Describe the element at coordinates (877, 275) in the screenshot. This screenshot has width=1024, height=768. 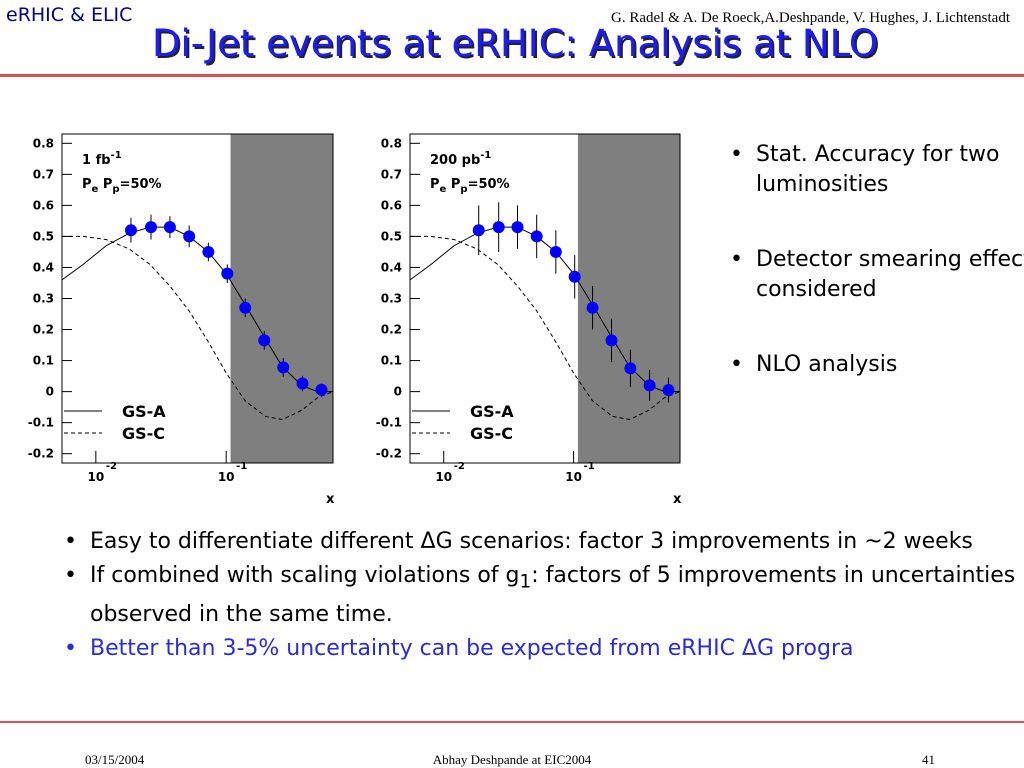
I see `bullet: Detector smearing effects considered` at that location.